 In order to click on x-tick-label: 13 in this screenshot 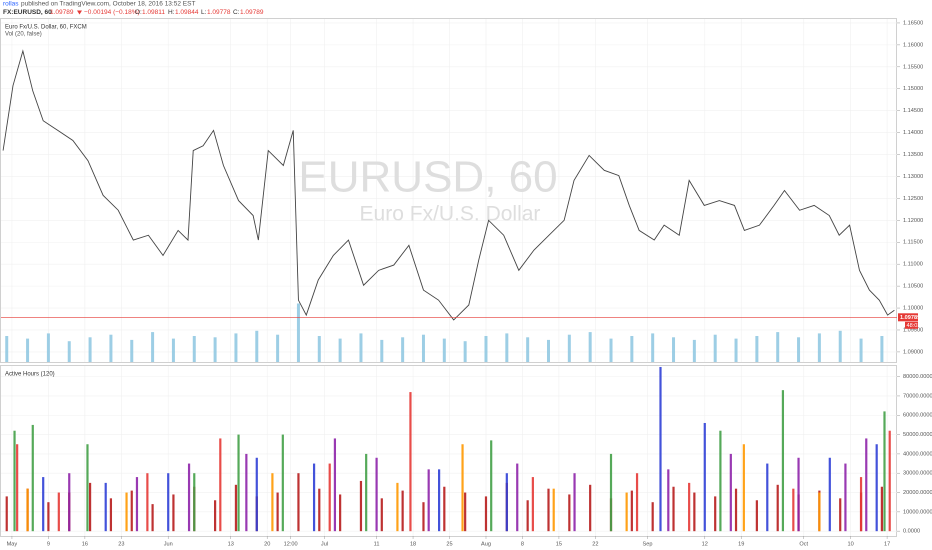, I will do `click(231, 544)`.